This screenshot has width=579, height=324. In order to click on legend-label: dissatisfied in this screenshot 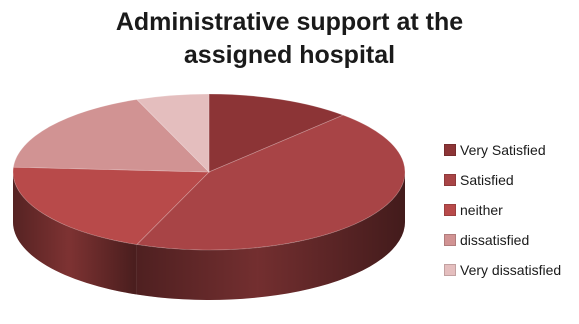, I will do `click(495, 239)`.